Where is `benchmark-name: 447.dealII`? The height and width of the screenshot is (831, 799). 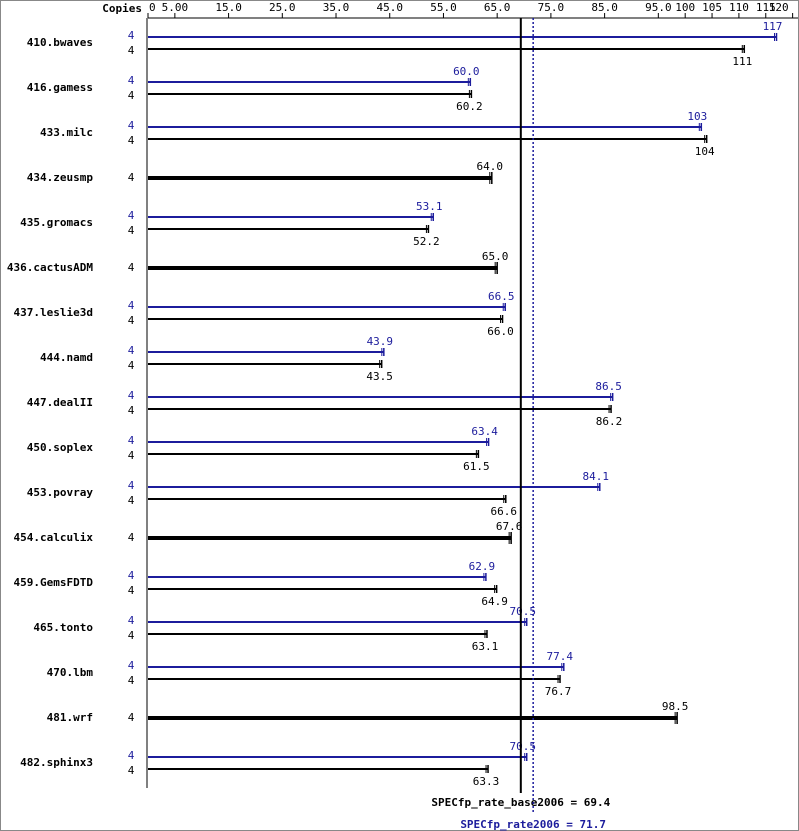 benchmark-name: 447.dealII is located at coordinates (60, 402).